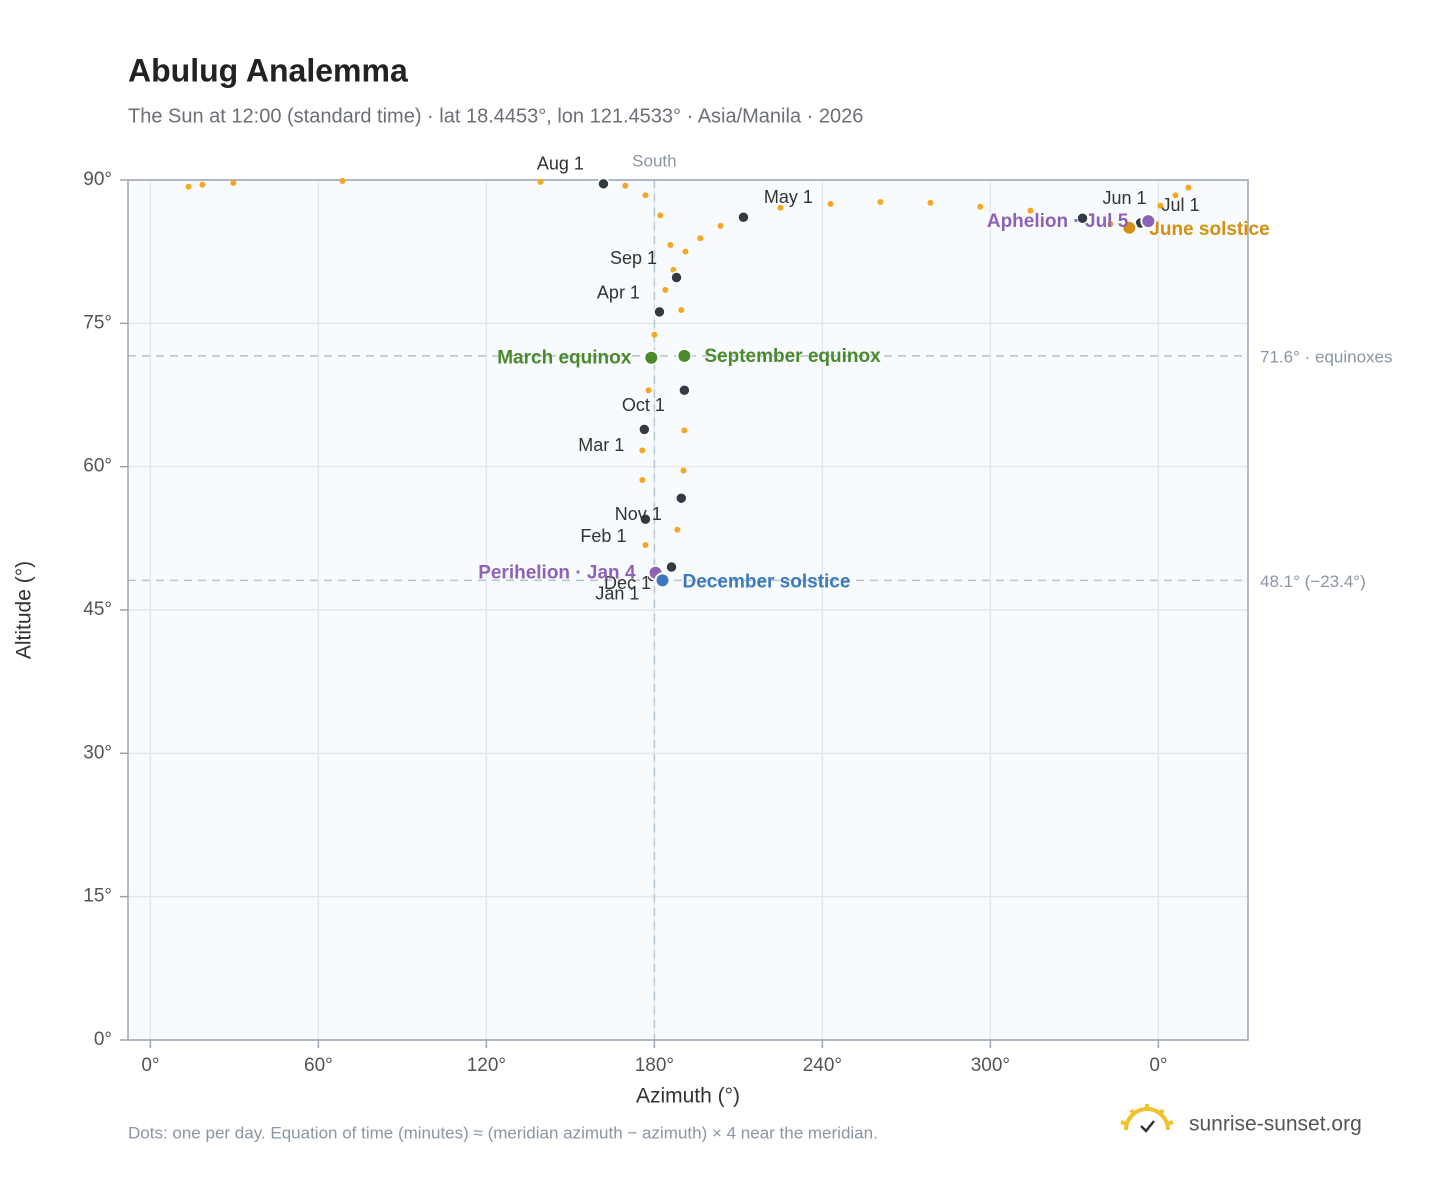 The width and height of the screenshot is (1448, 1193). I want to click on month-label: Apr 1, so click(618, 293).